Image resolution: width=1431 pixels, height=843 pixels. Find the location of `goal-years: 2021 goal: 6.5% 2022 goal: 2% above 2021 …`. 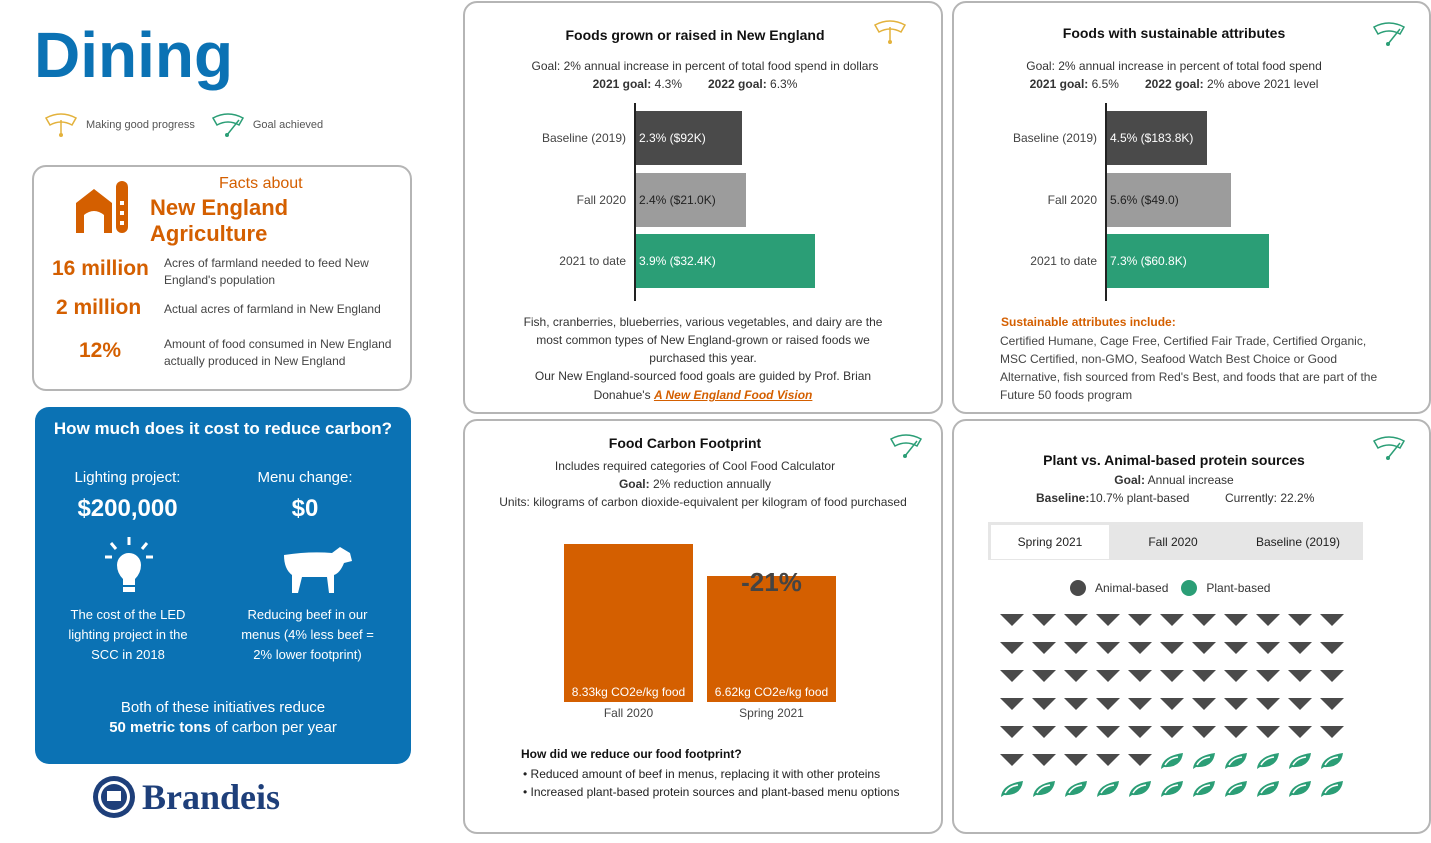

goal-years: 2021 goal: 6.5% 2022 goal: 2% above 2021 … is located at coordinates (1174, 84).